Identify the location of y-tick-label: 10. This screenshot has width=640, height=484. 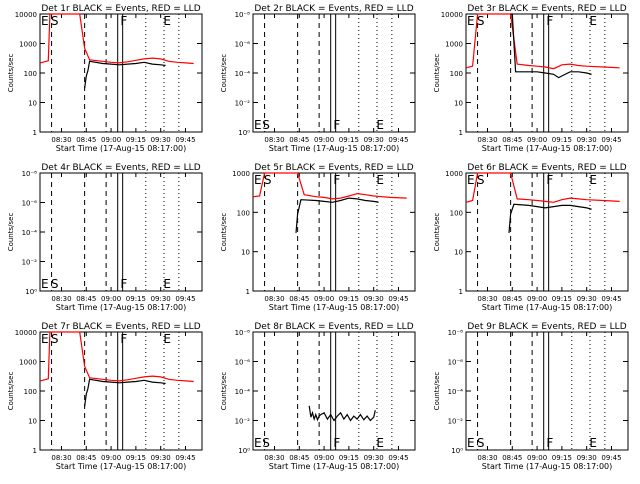
(245, 253).